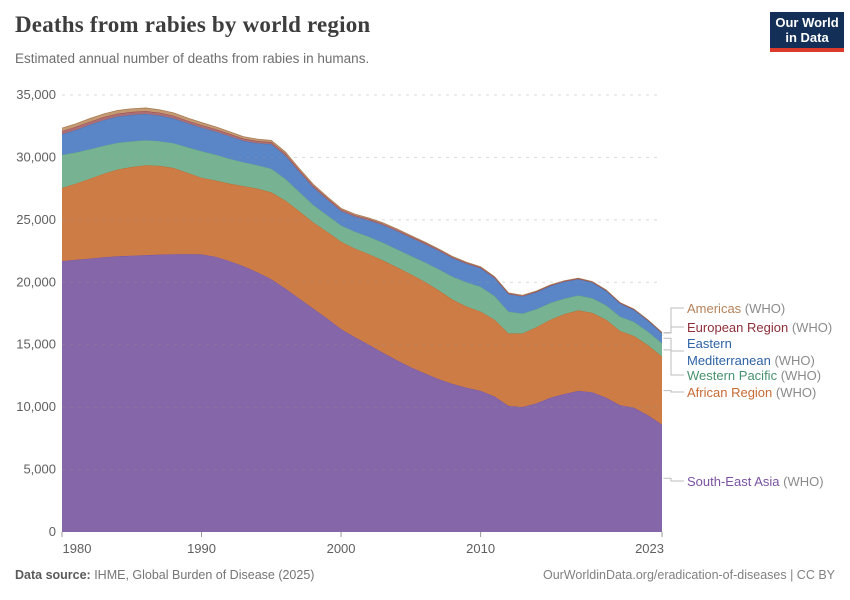 The width and height of the screenshot is (850, 600). I want to click on legend-label-western-pacific: Western Pacific (WHO), so click(754, 375).